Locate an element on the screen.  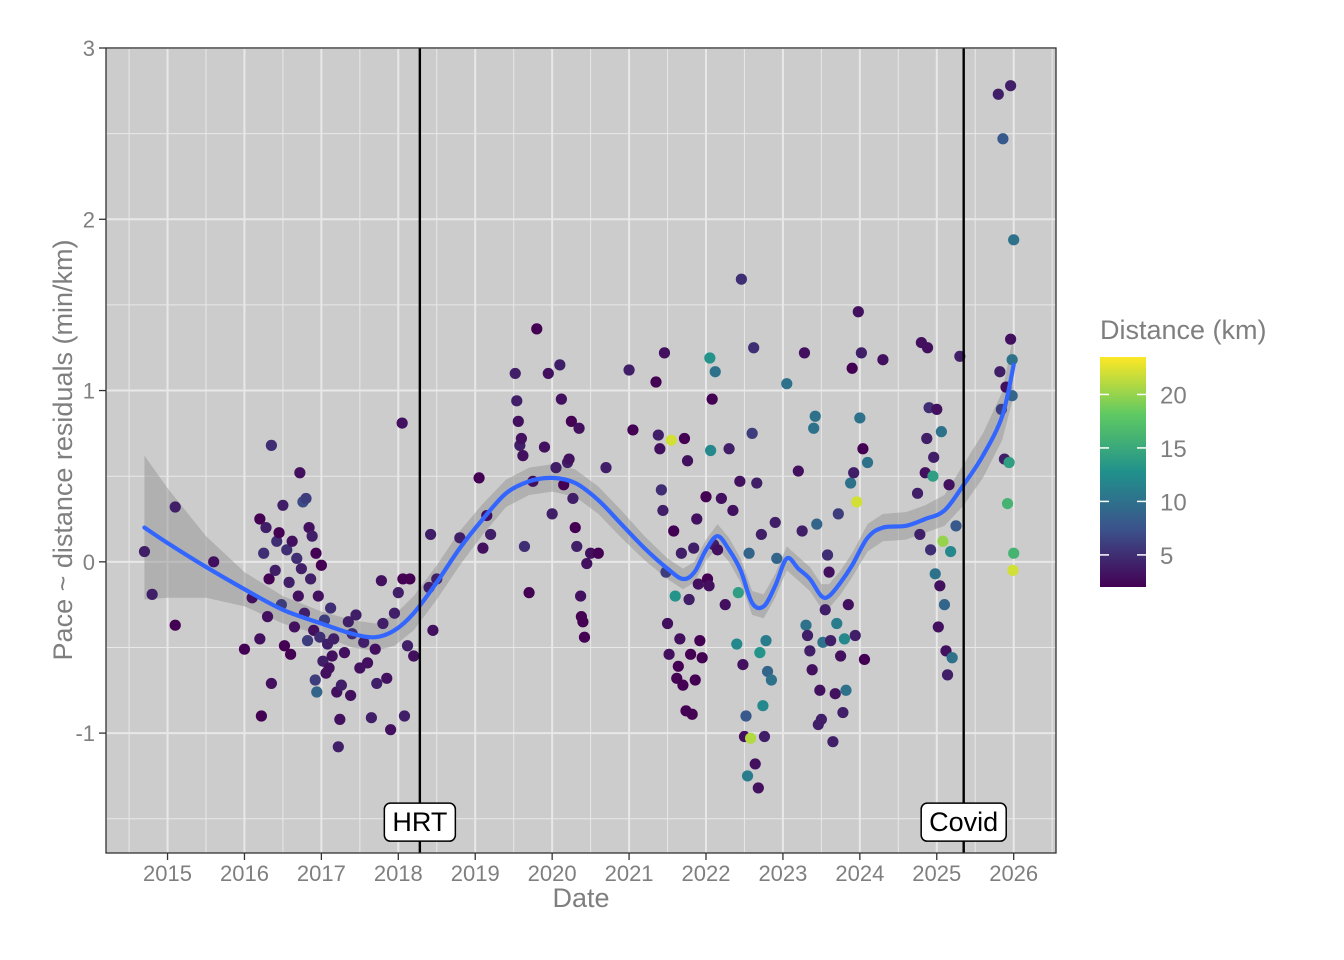
legend-break-label: 15 is located at coordinates (1173, 449).